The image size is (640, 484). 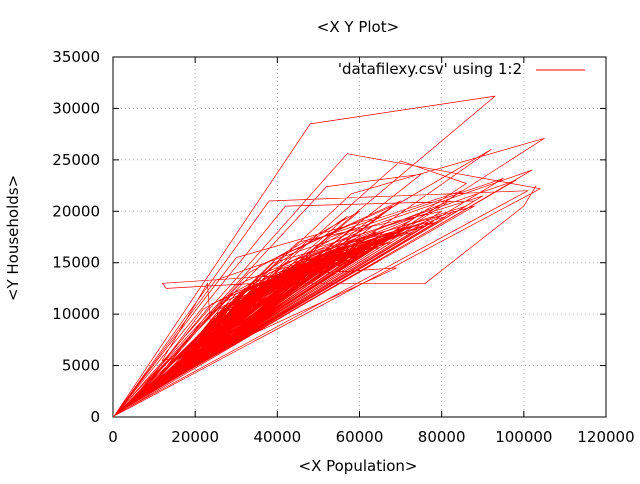 What do you see at coordinates (95, 417) in the screenshot?
I see `y-tick-label: 0` at bounding box center [95, 417].